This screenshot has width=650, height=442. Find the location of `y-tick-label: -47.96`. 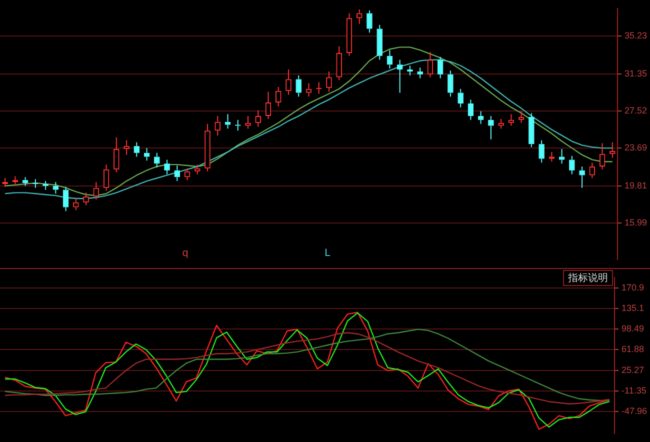

y-tick-label: -47.96 is located at coordinates (634, 411).